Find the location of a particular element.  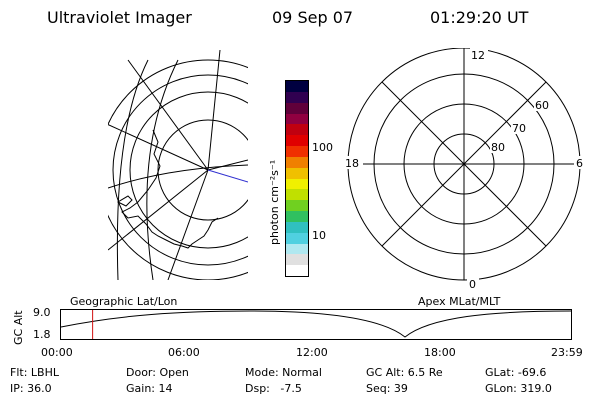

gc-alt-axis-label: GC Alt is located at coordinates (18, 327).